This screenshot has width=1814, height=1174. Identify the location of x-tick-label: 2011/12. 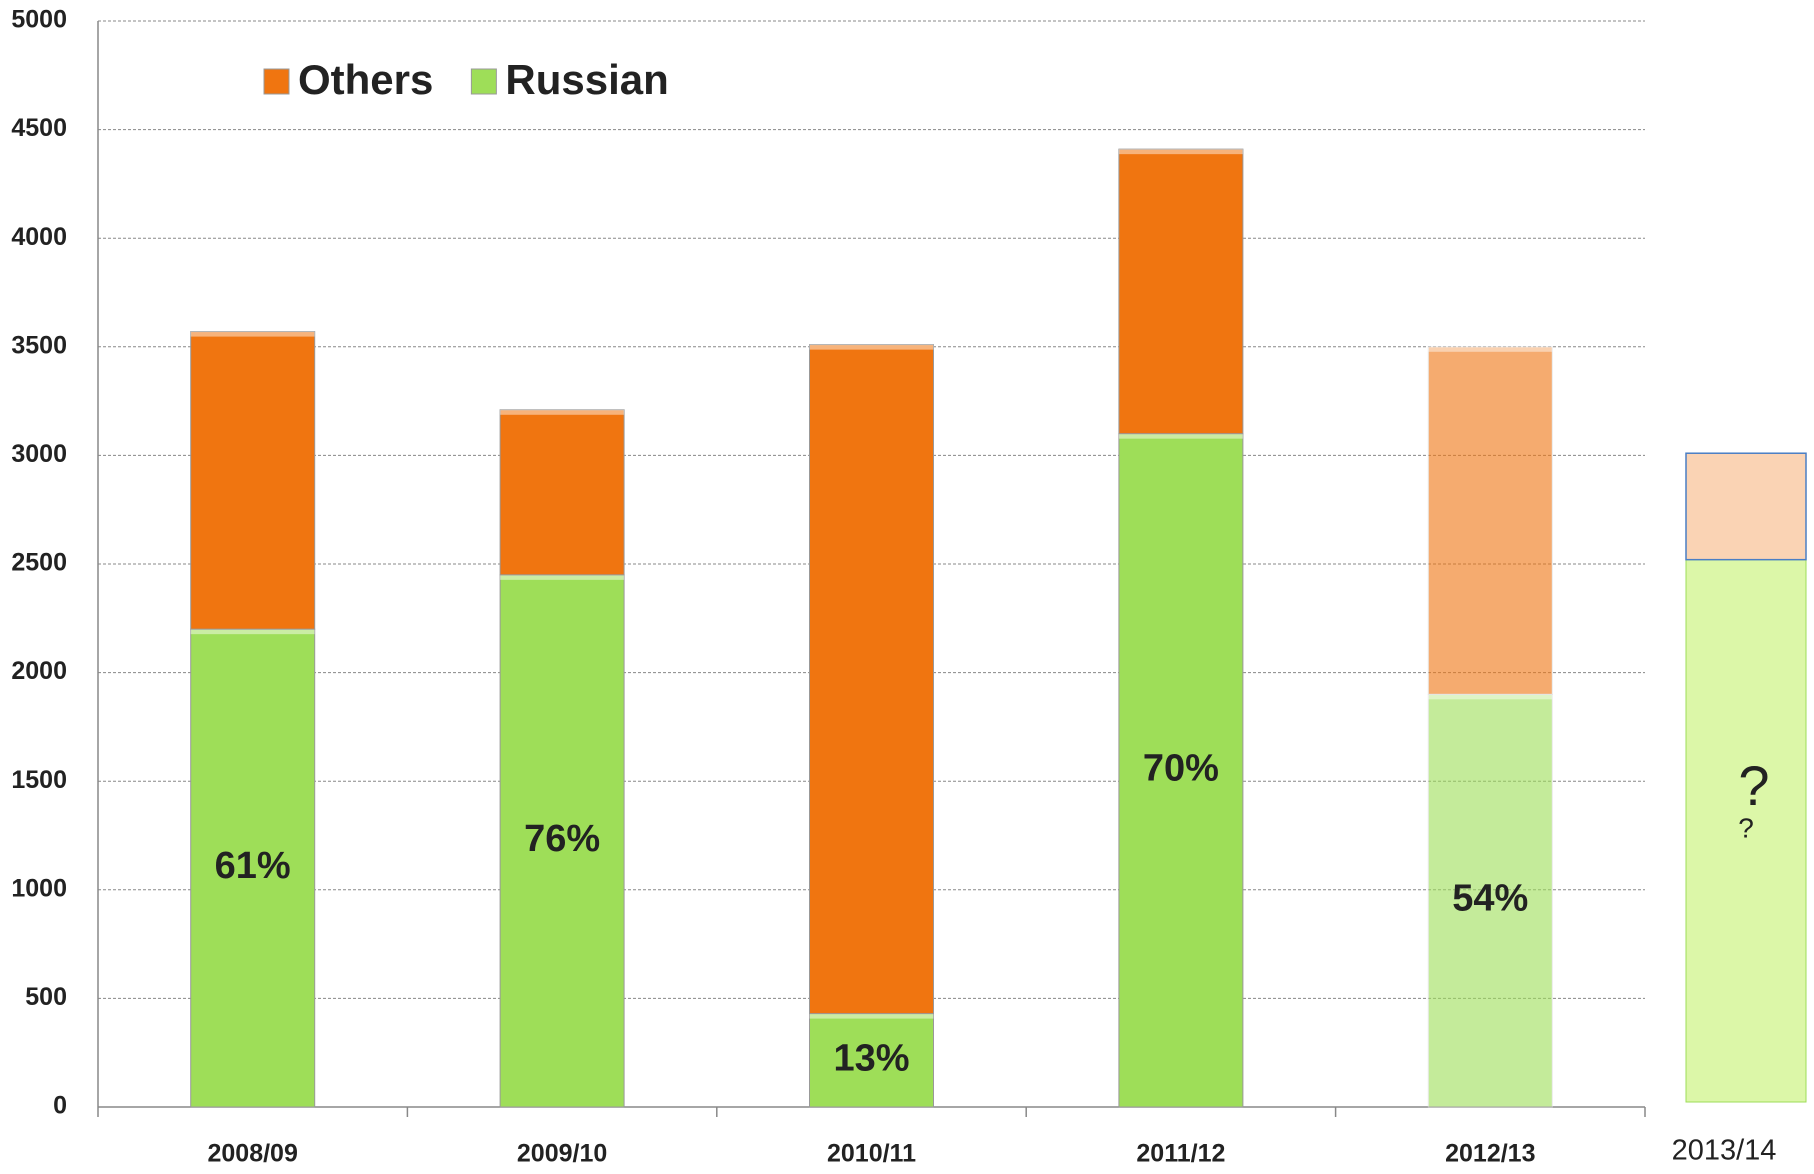
(1180, 1154).